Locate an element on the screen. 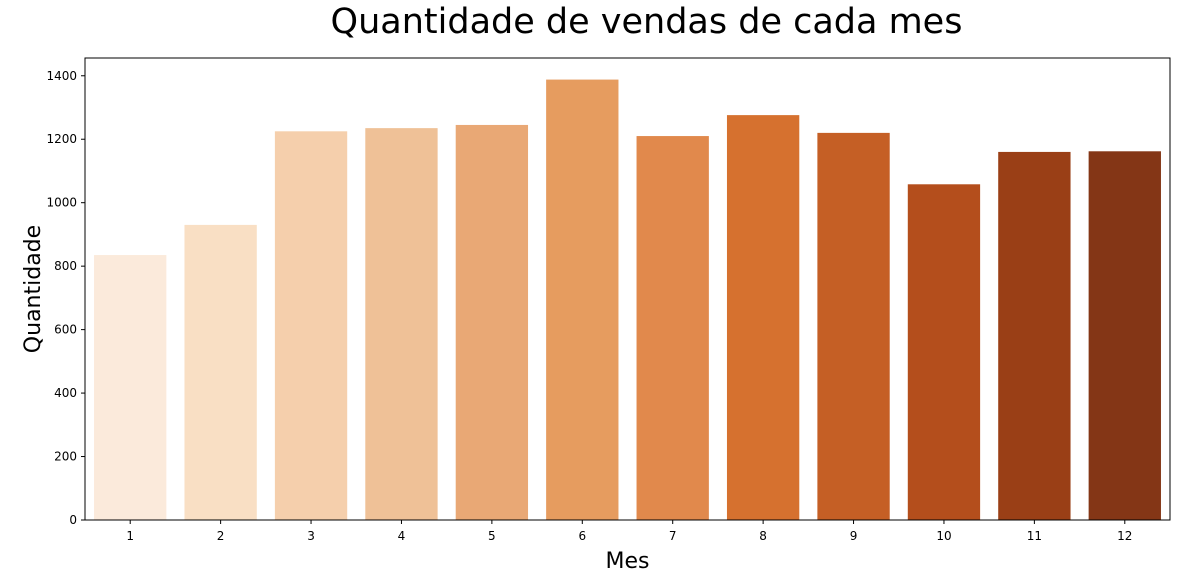 The height and width of the screenshot is (583, 1179). x-tick-label: 7 is located at coordinates (673, 536).